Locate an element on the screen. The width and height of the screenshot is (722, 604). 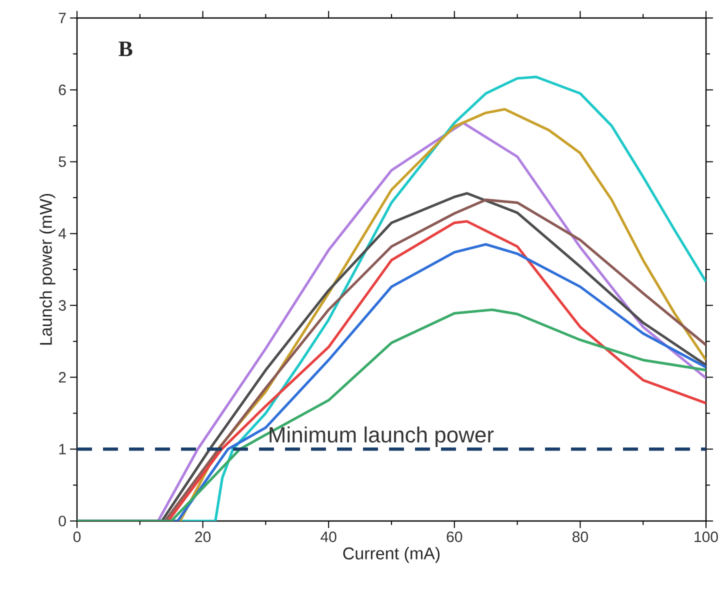
x-tick-label: 60 is located at coordinates (454, 537).